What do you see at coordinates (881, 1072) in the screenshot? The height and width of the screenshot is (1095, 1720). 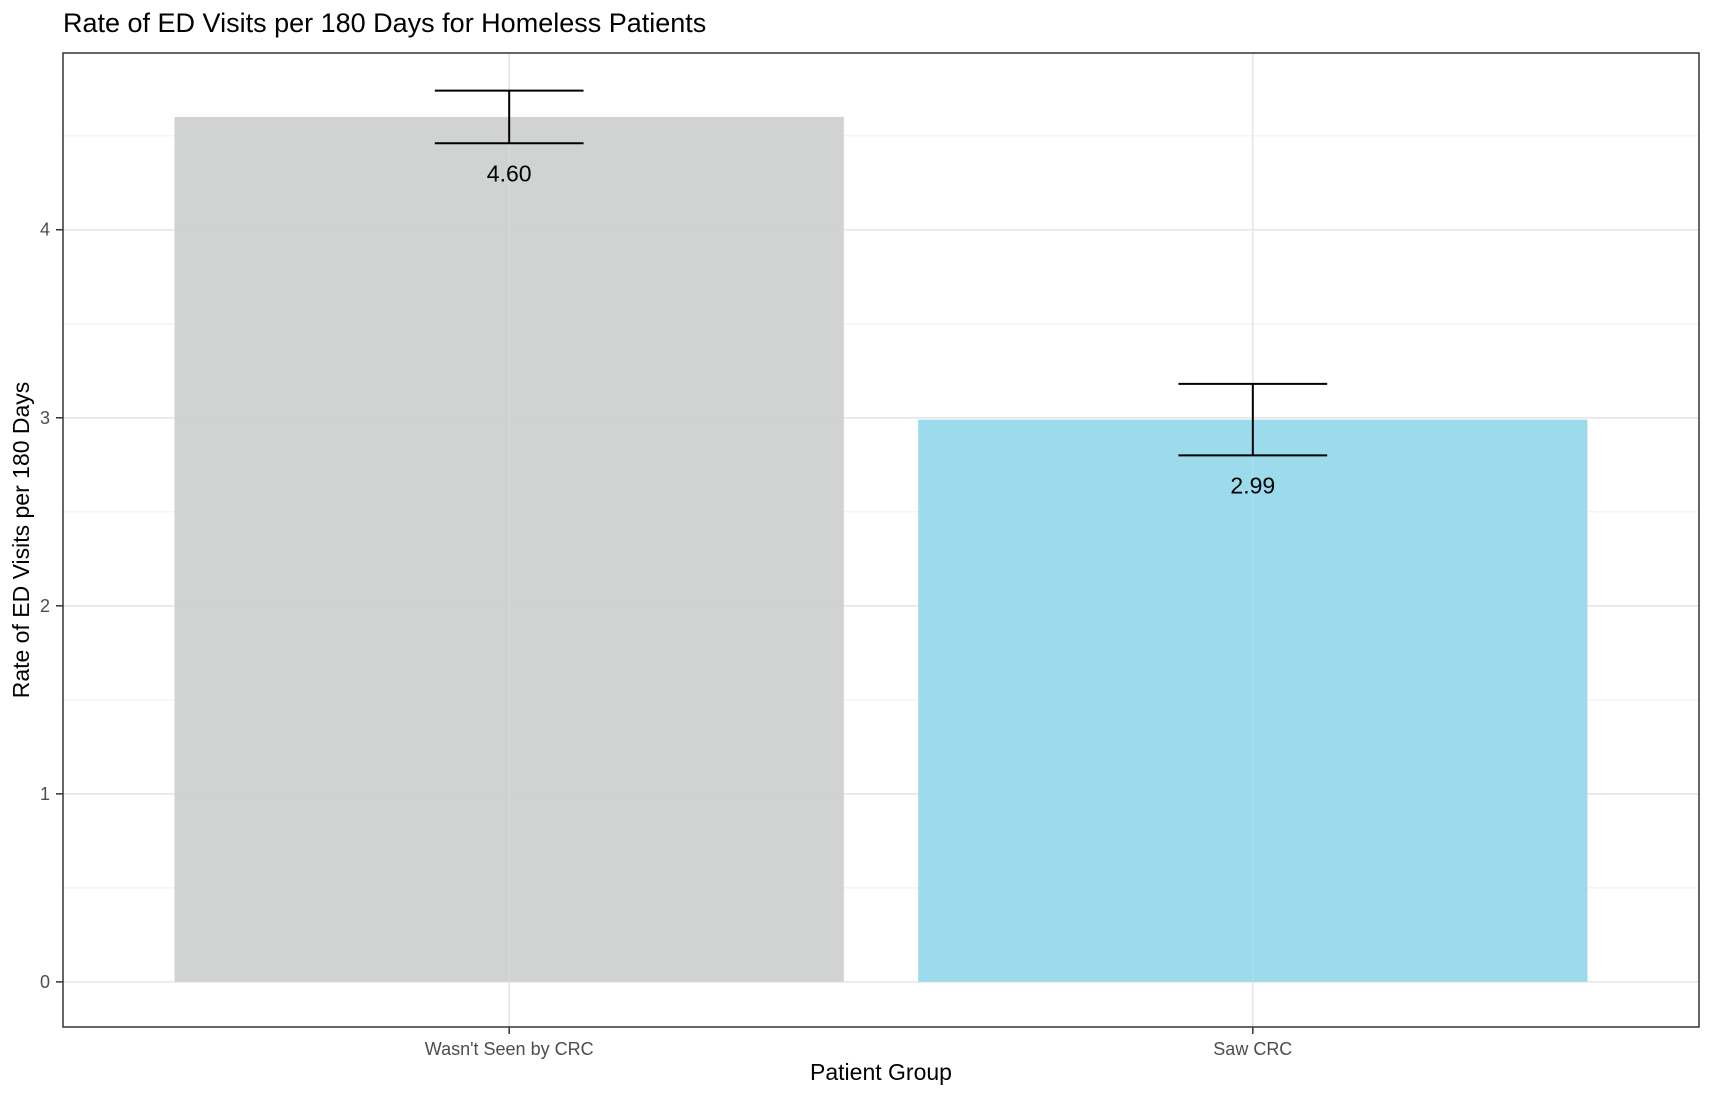 I see `x-axis-title: Patient Group` at bounding box center [881, 1072].